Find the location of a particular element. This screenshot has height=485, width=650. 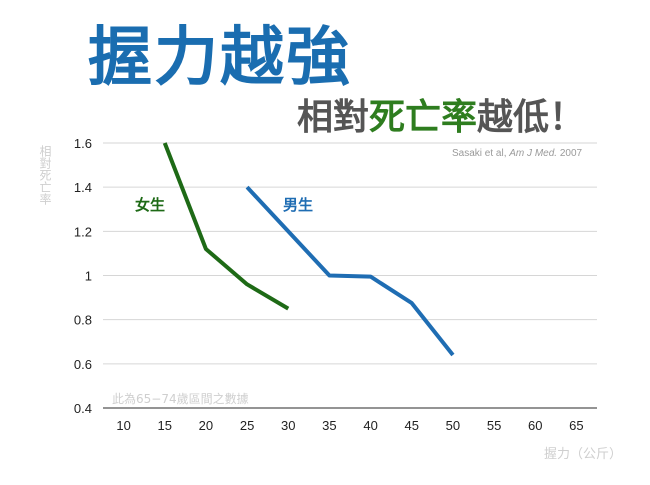

data-note: 此為65−74歲區間之數據 is located at coordinates (180, 399).